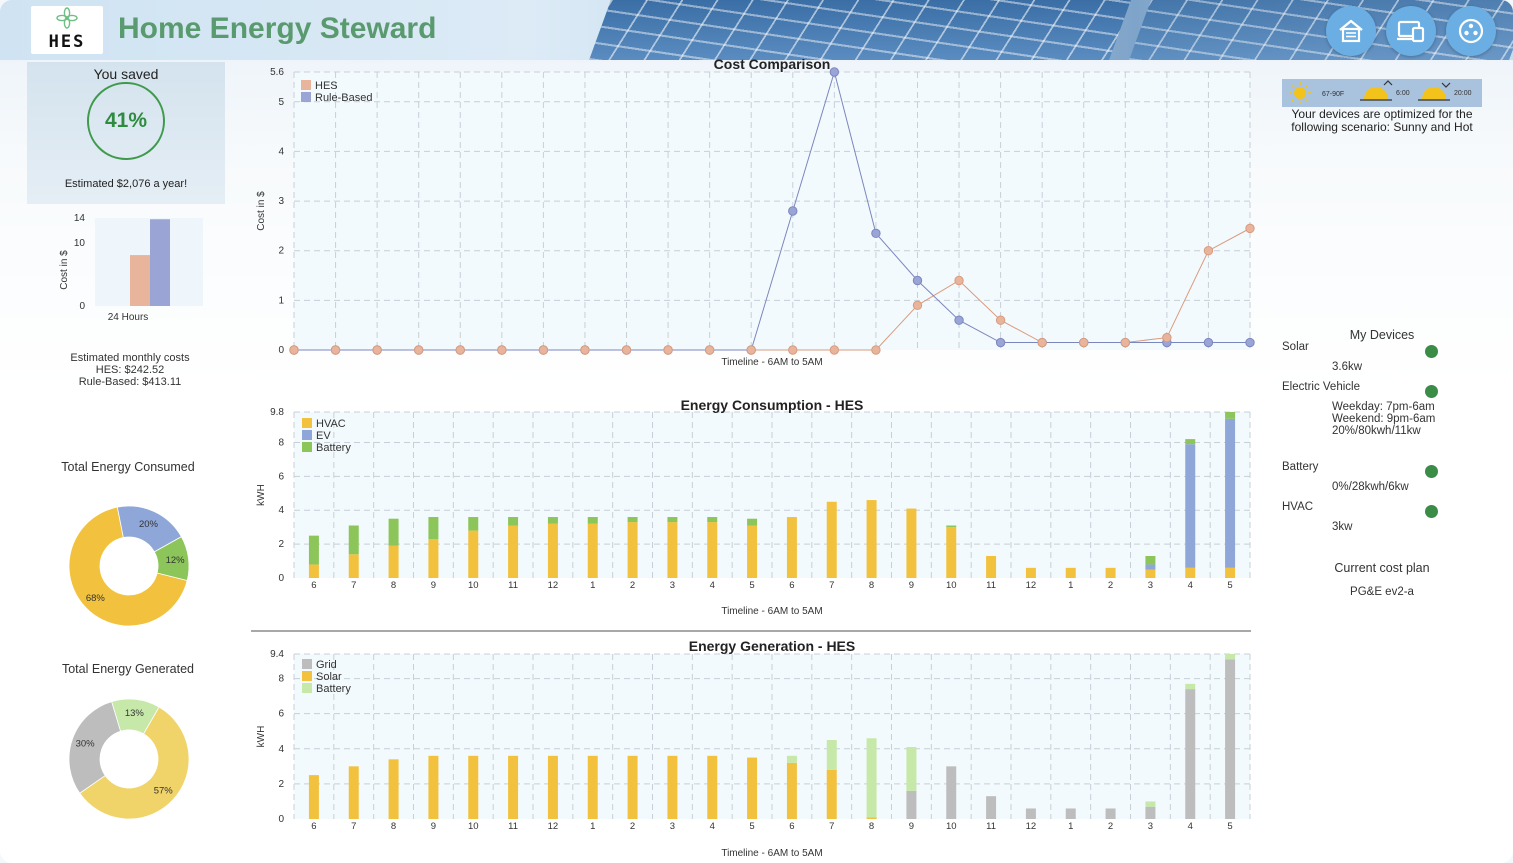  Describe the element at coordinates (323, 436) in the screenshot. I see `legend-label: EV` at that location.